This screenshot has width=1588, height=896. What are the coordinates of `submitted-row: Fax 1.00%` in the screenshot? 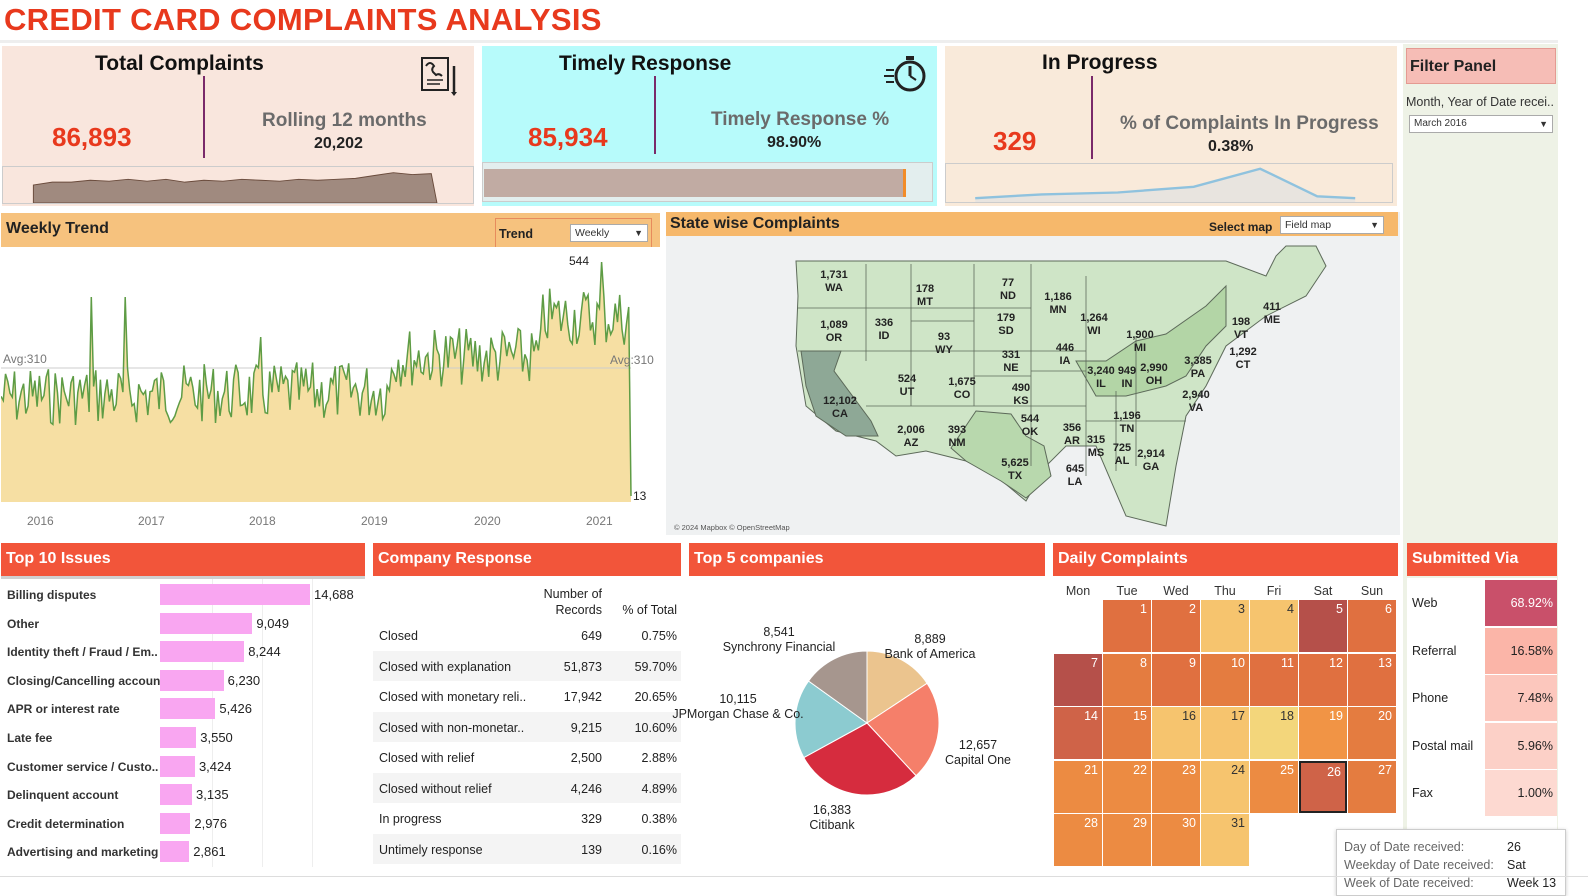 It's located at (1482, 793).